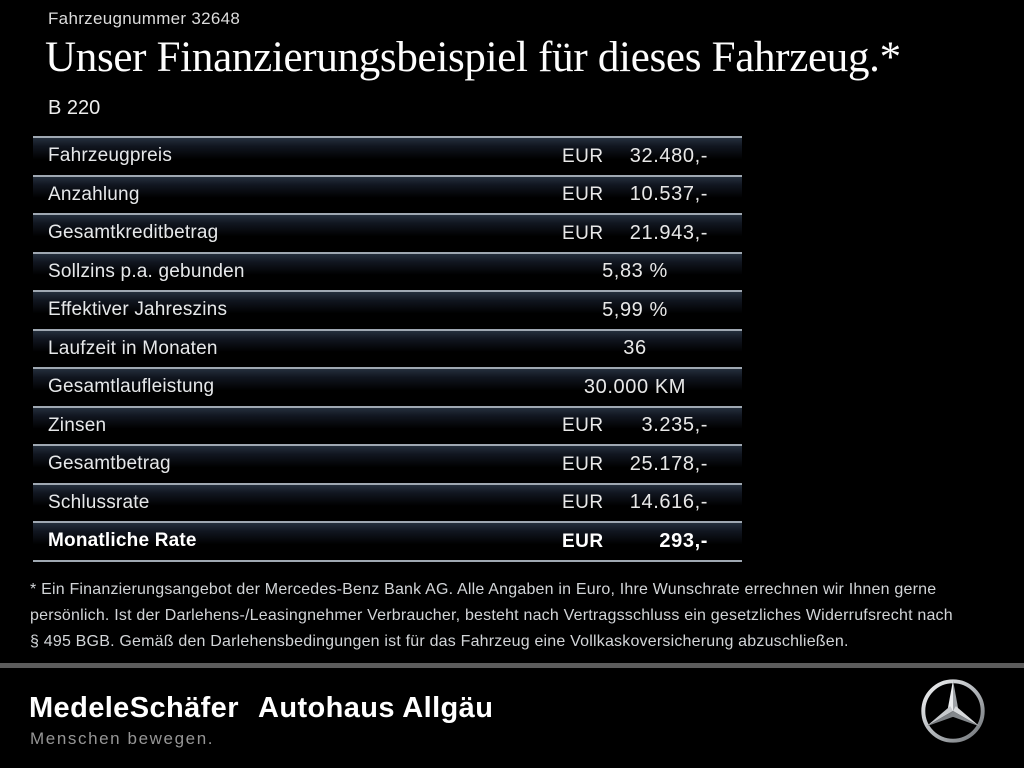  I want to click on row-value-group: 5,99 %, so click(615, 310).